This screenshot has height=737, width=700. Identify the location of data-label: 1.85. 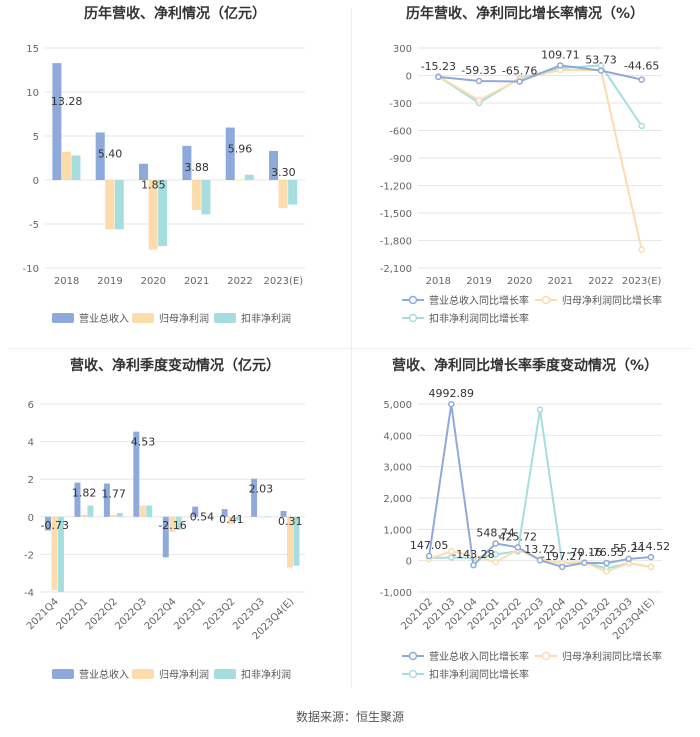
(153, 185).